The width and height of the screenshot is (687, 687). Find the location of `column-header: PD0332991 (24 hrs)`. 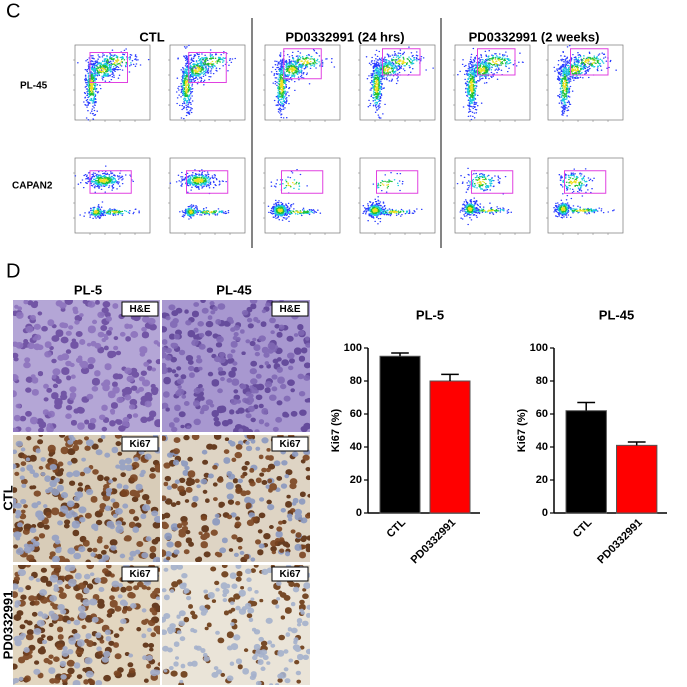

column-header: PD0332991 (24 hrs) is located at coordinates (344, 36).